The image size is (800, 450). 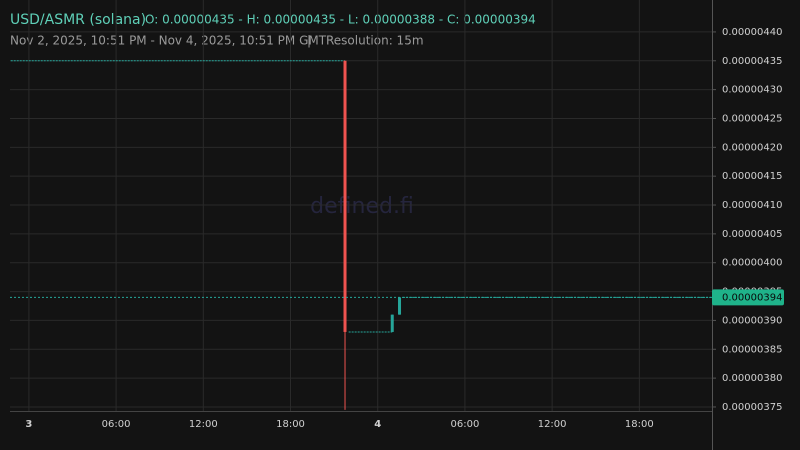 What do you see at coordinates (752, 297) in the screenshot?
I see `last-price-label: 0.00000394` at bounding box center [752, 297].